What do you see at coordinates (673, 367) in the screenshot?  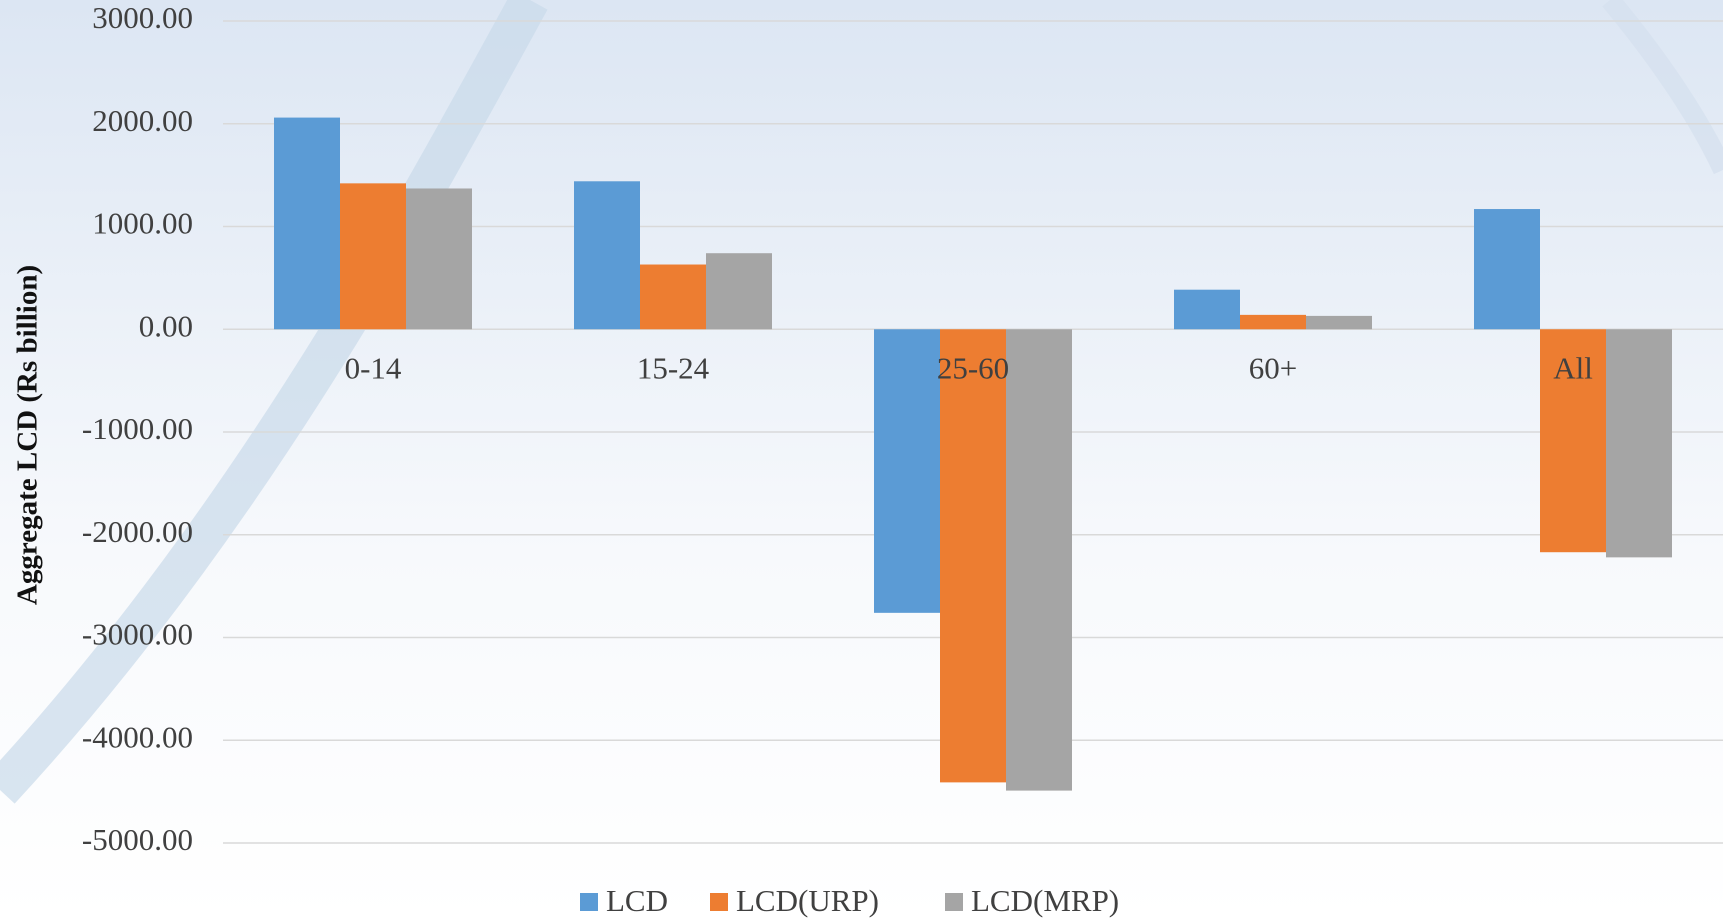 I see `x-tick-label: 15-24` at bounding box center [673, 367].